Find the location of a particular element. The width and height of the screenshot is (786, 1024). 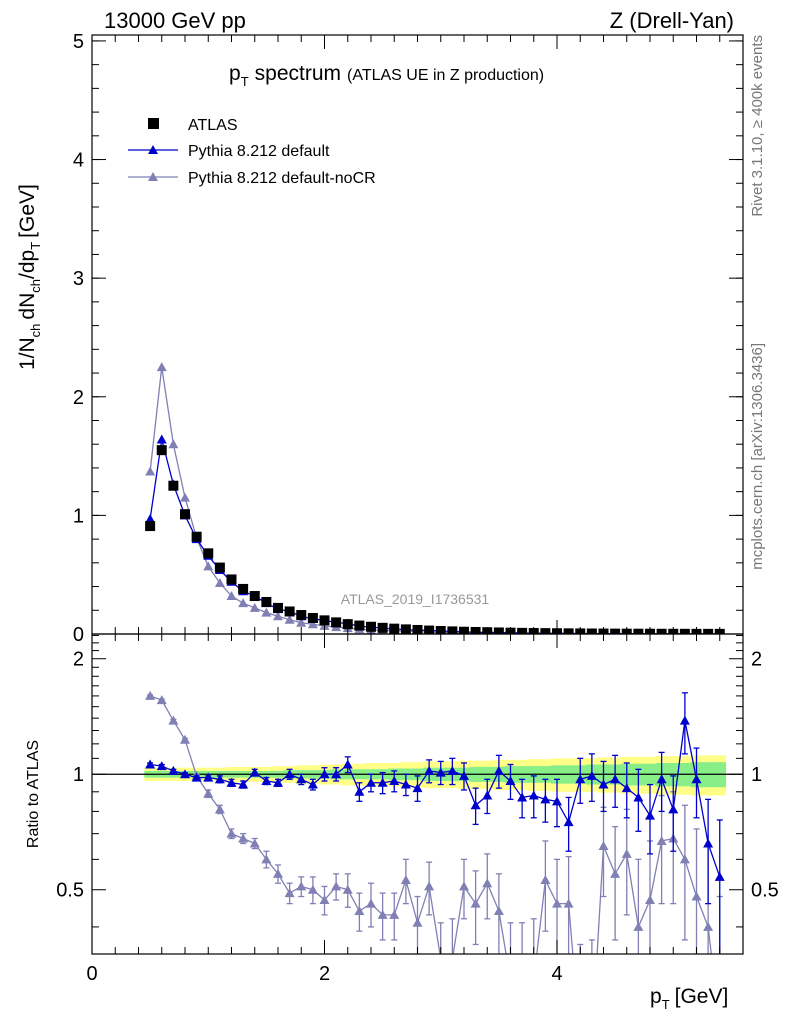

ratio-ylabel: Ratio to ATLAS is located at coordinates (33, 794).